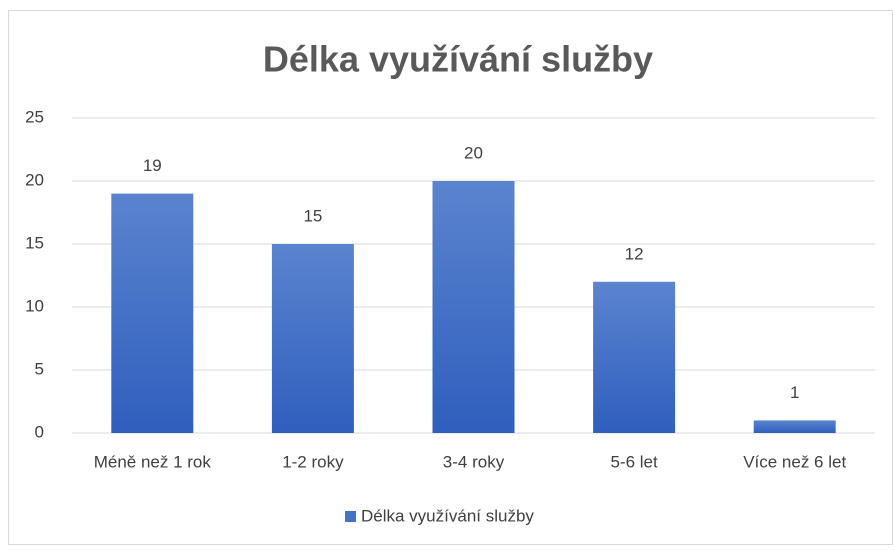 The image size is (894, 551). Describe the element at coordinates (39, 368) in the screenshot. I see `y-tick-label: 5` at that location.